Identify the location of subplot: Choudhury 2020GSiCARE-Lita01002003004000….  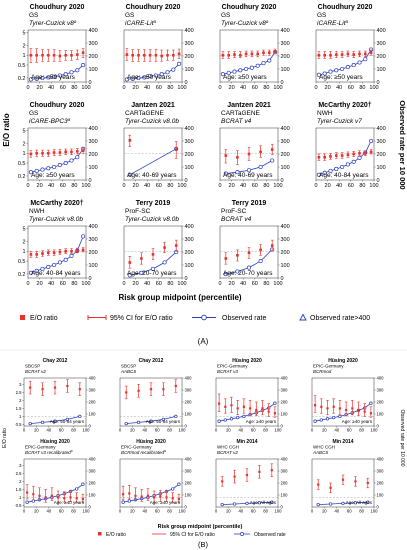
(349, 47).